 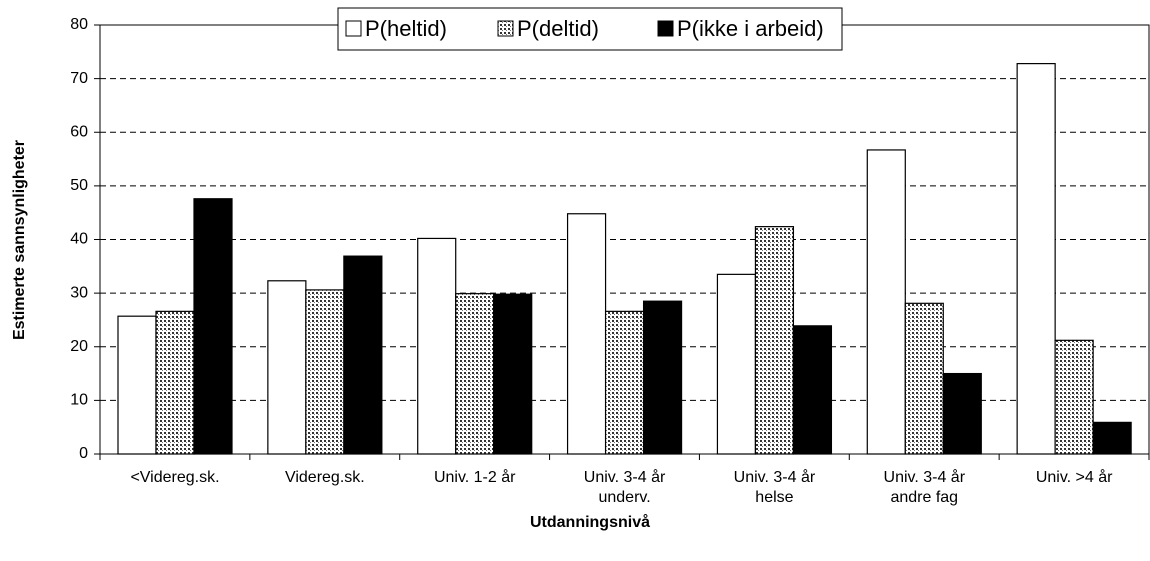 I want to click on legend-label: P(deltid), so click(x=558, y=28).